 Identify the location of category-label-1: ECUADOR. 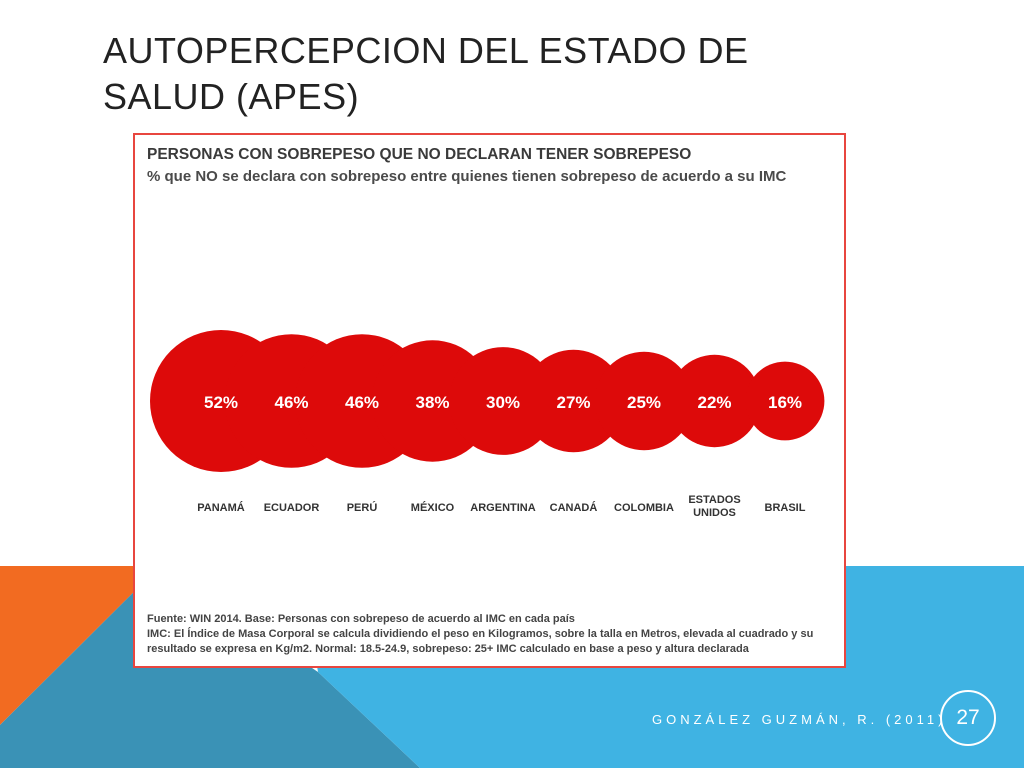
(292, 508).